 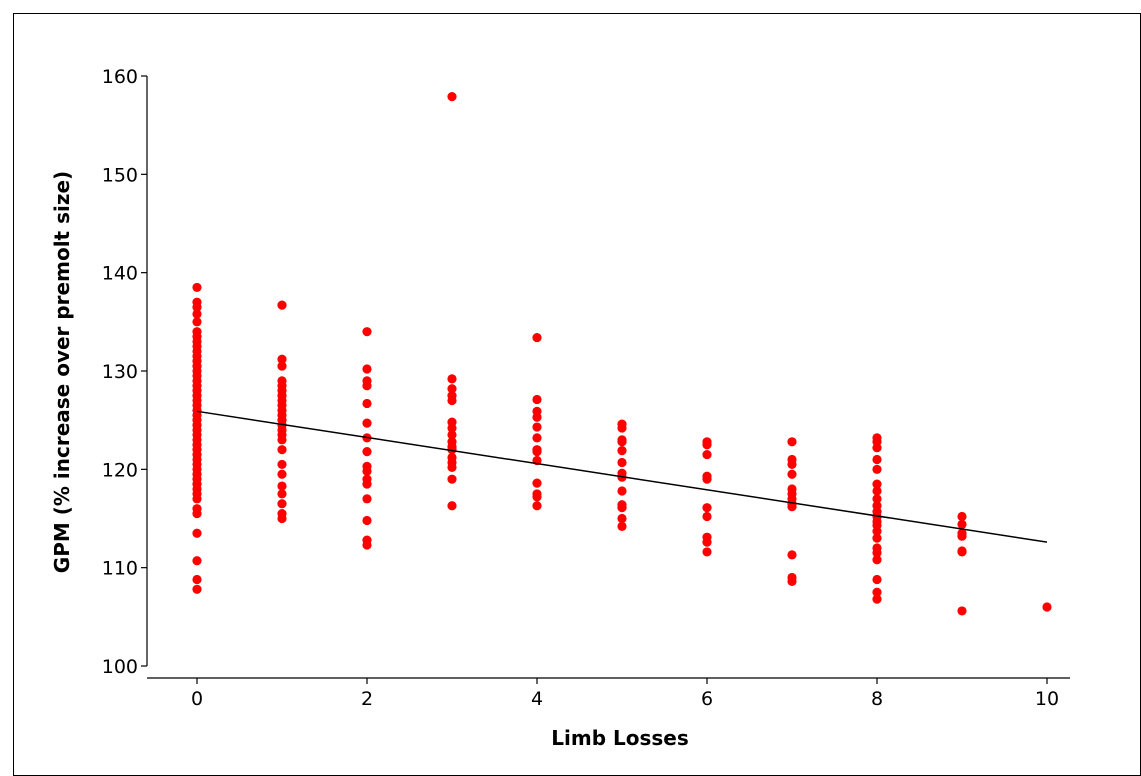 I want to click on y-axis-ticks: 100 110 120 130 140 150 160, so click(x=124, y=372).